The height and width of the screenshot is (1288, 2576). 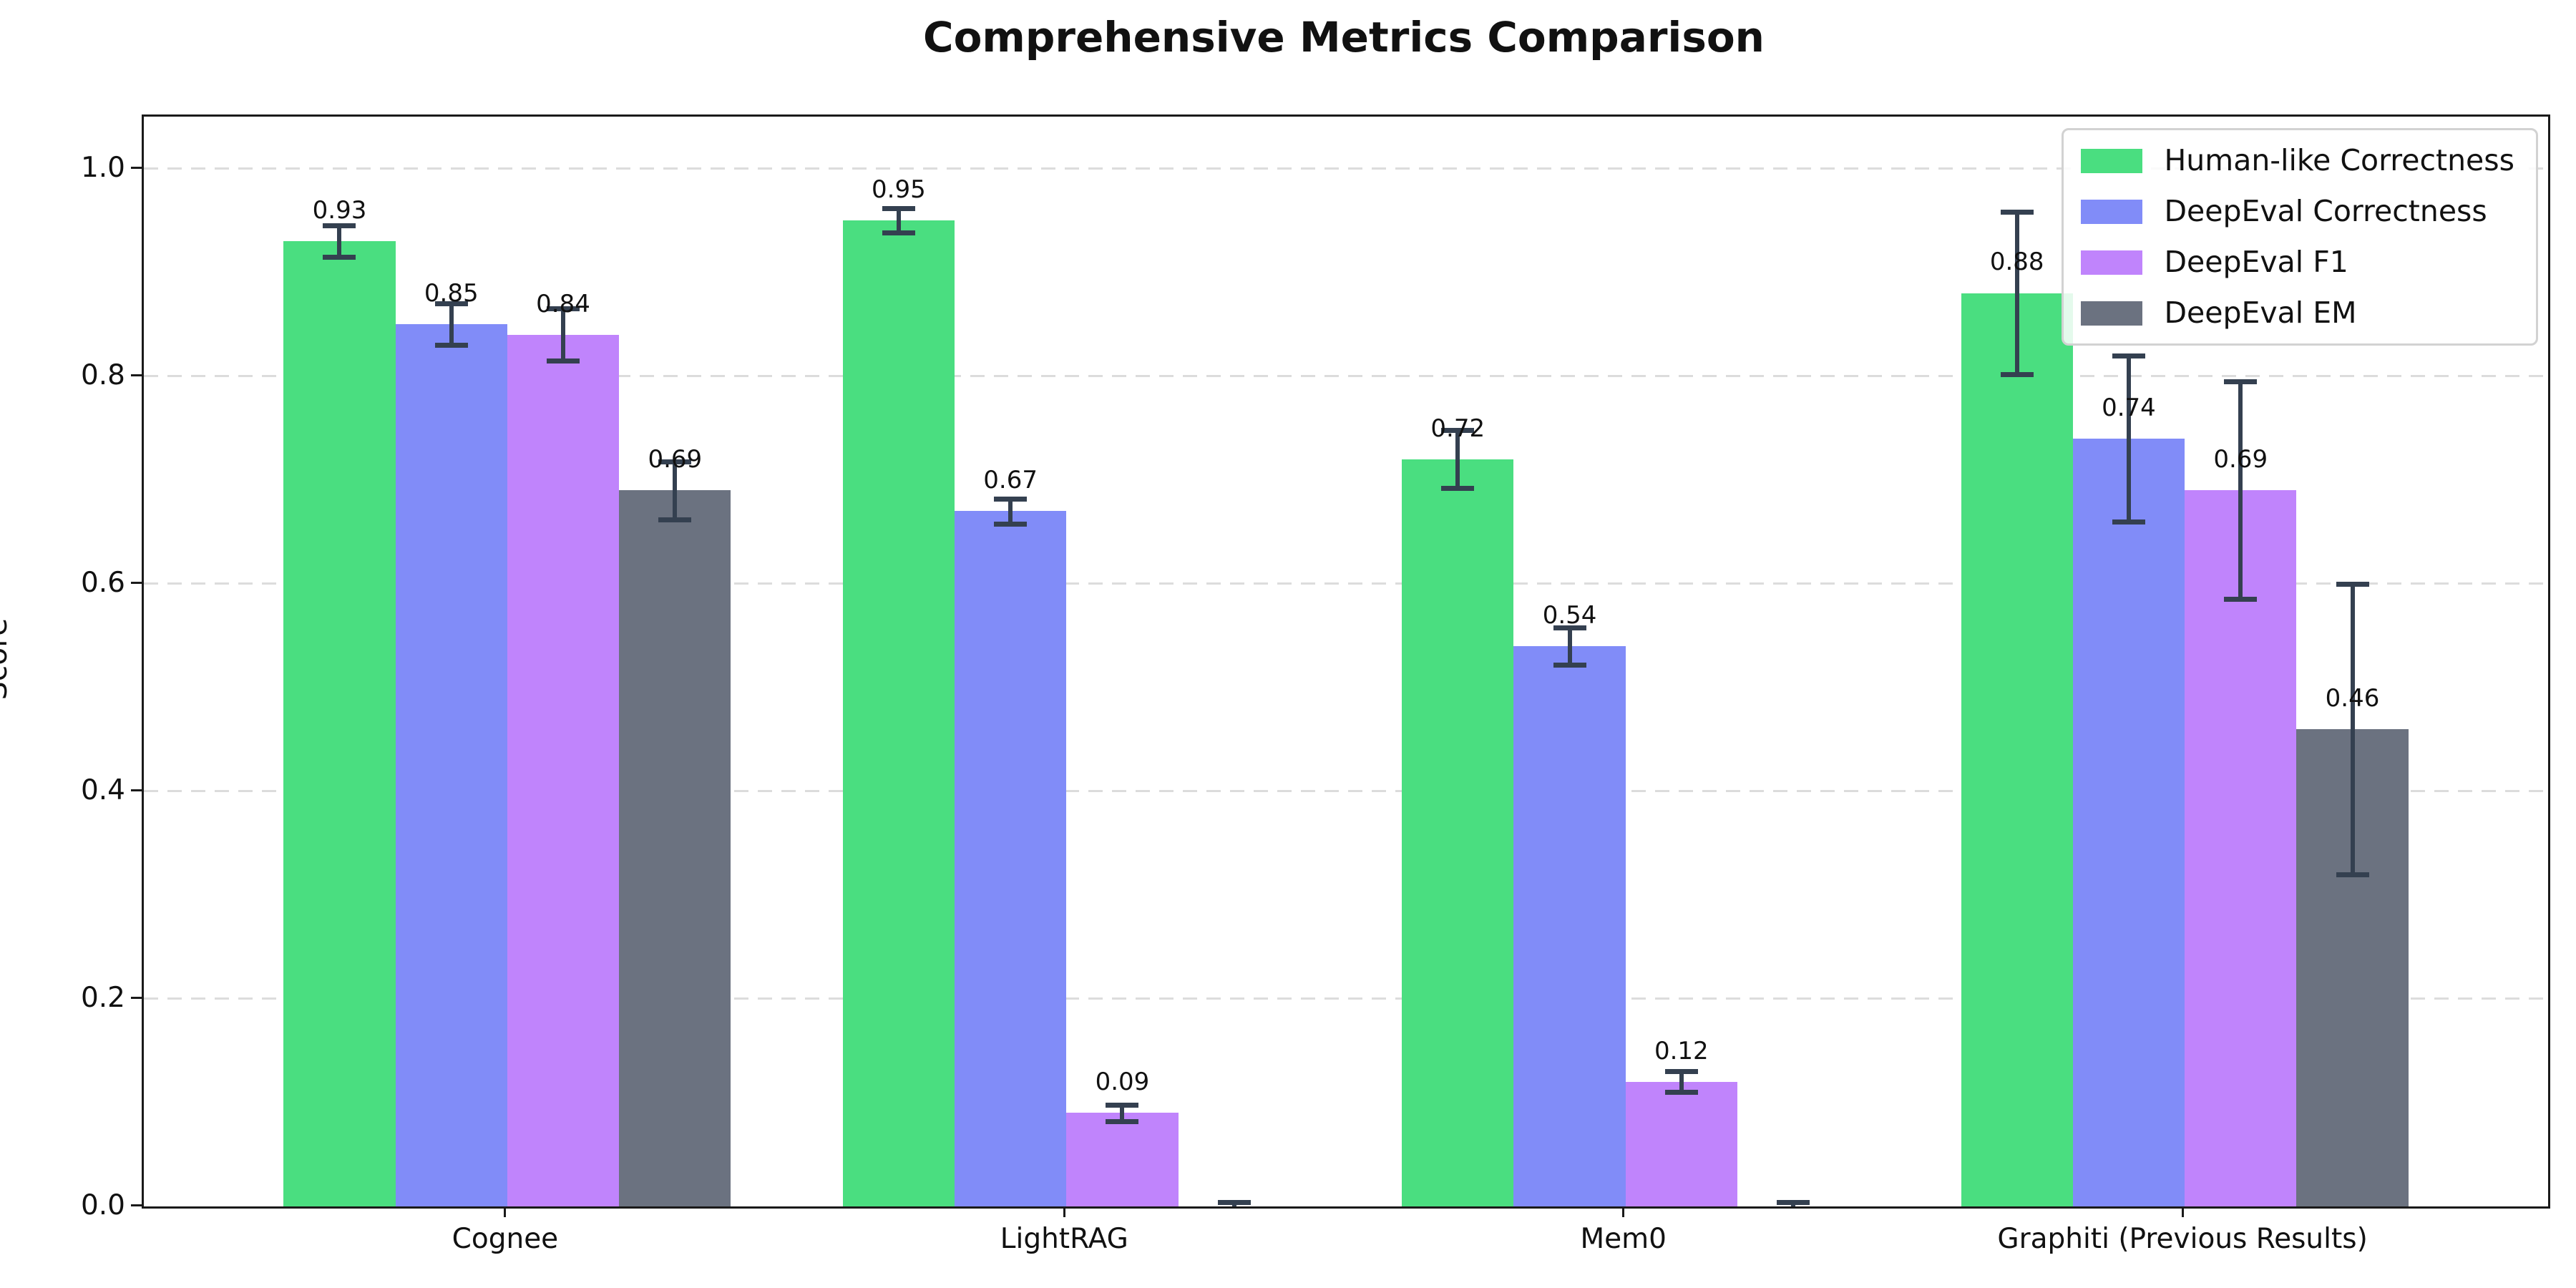 I want to click on x-tick-label: Cognee, so click(x=505, y=1239).